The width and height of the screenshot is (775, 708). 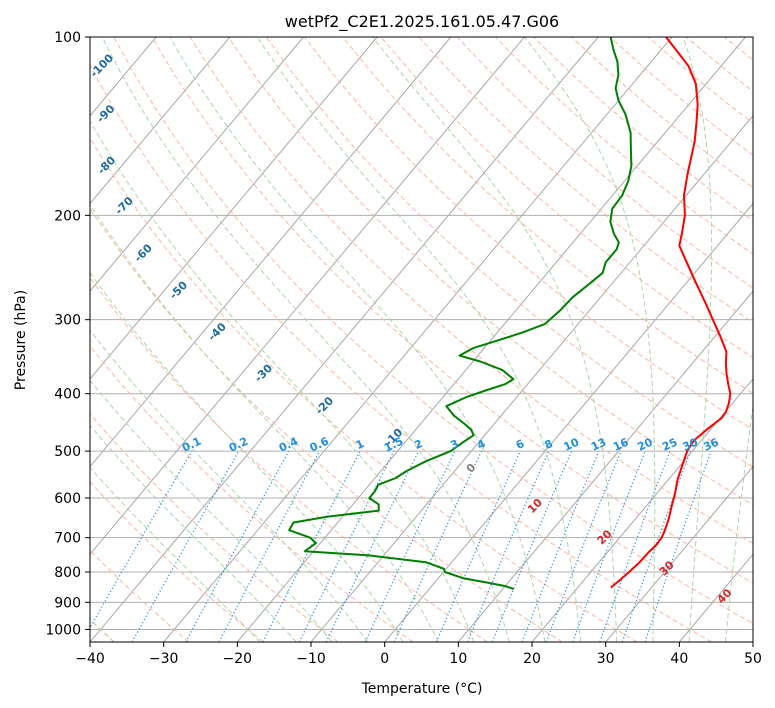 I want to click on temperature-profile-line, so click(x=671, y=313).